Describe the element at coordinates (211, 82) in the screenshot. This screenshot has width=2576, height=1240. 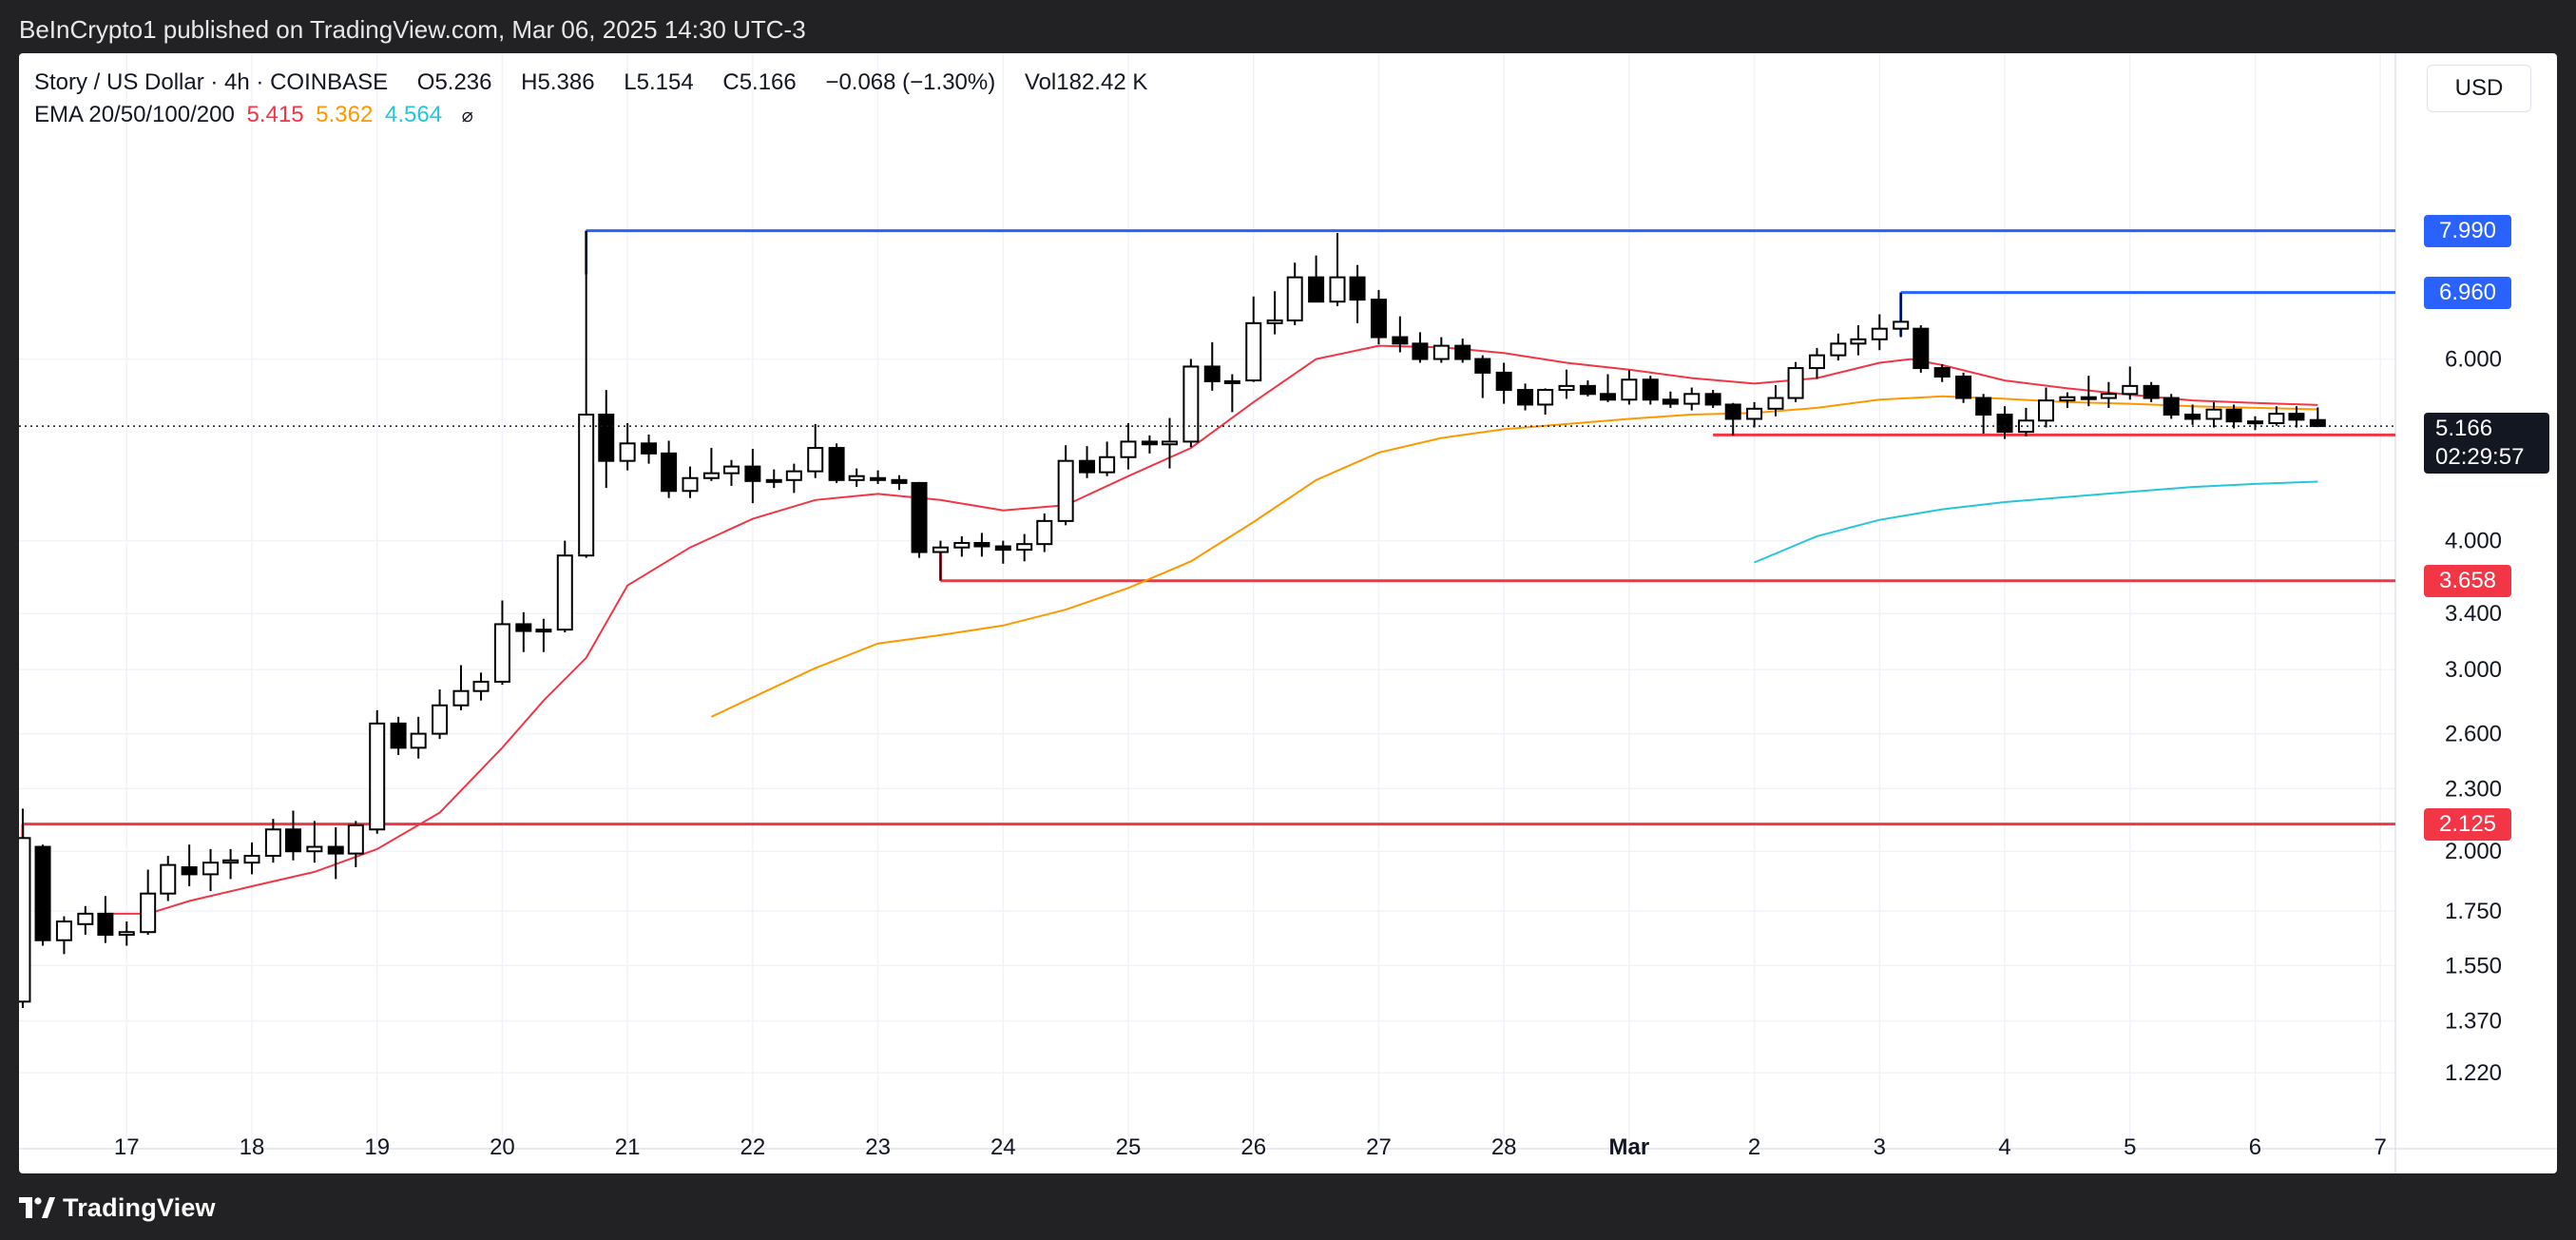
I see `symbol-title: Story / US Dollar · 4h · COINBASE` at that location.